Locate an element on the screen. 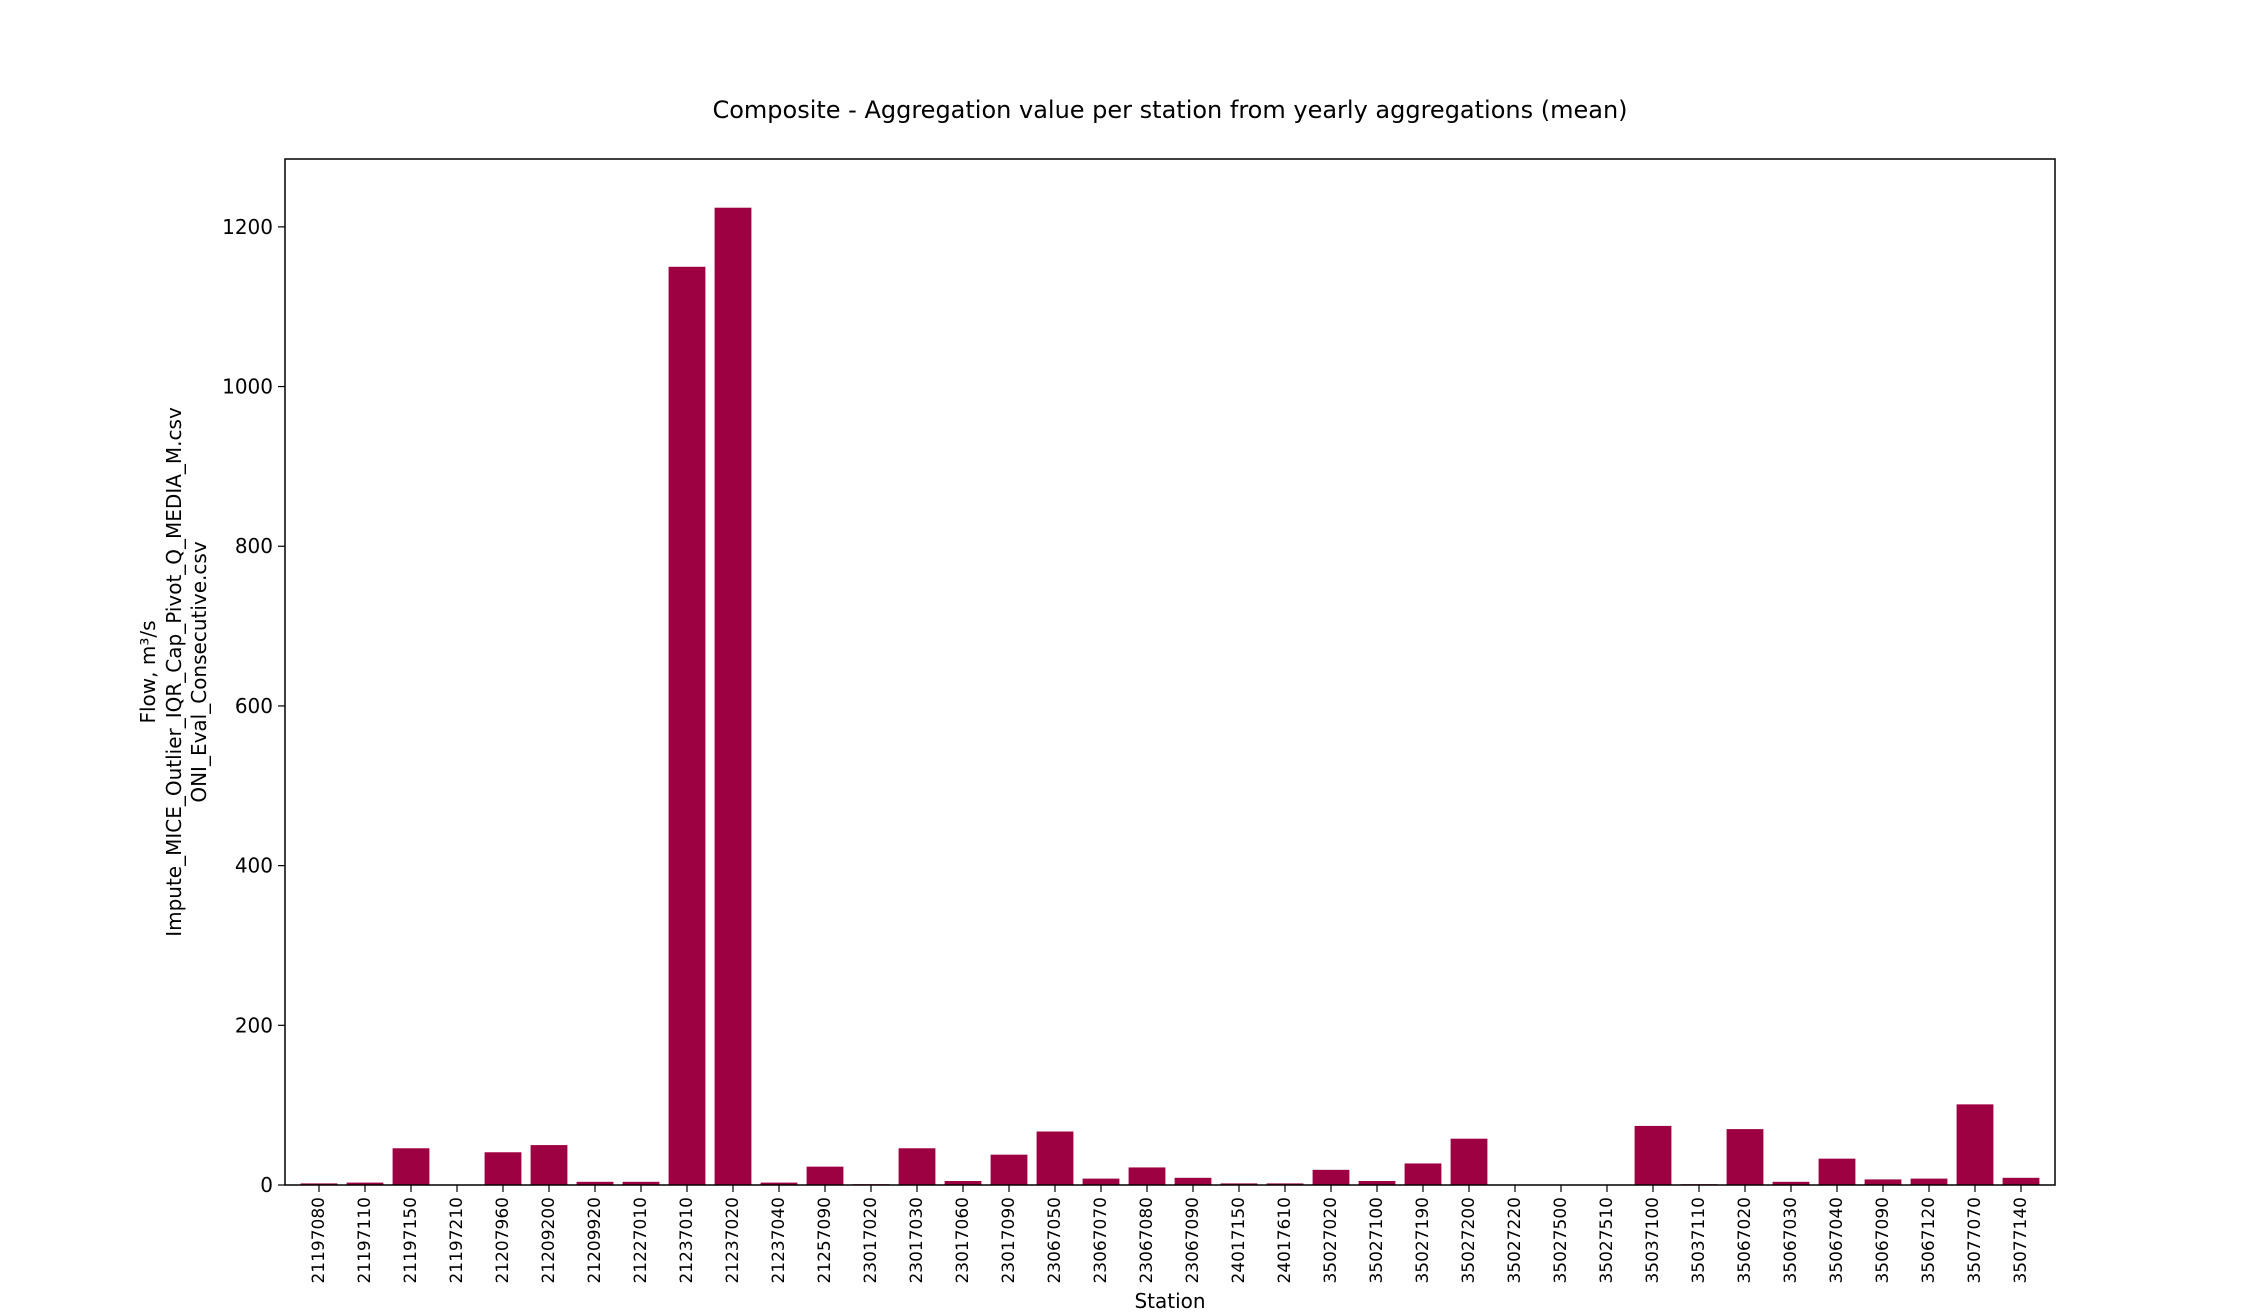  x-tick-label: 35037110 is located at coordinates (1699, 1240).